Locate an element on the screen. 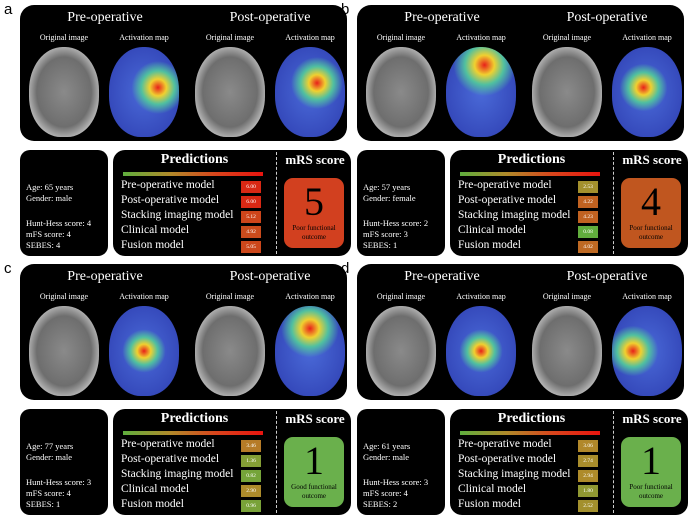  prediction-value: 2.90 is located at coordinates (251, 491).